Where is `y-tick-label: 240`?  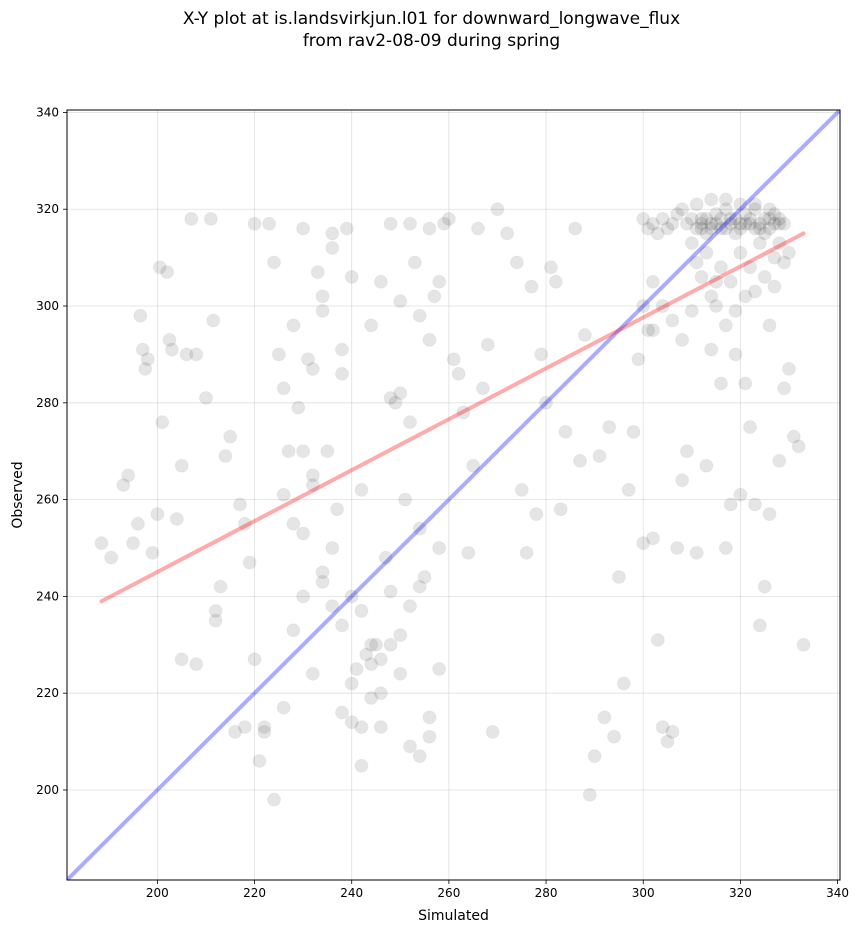
y-tick-label: 240 is located at coordinates (47, 596).